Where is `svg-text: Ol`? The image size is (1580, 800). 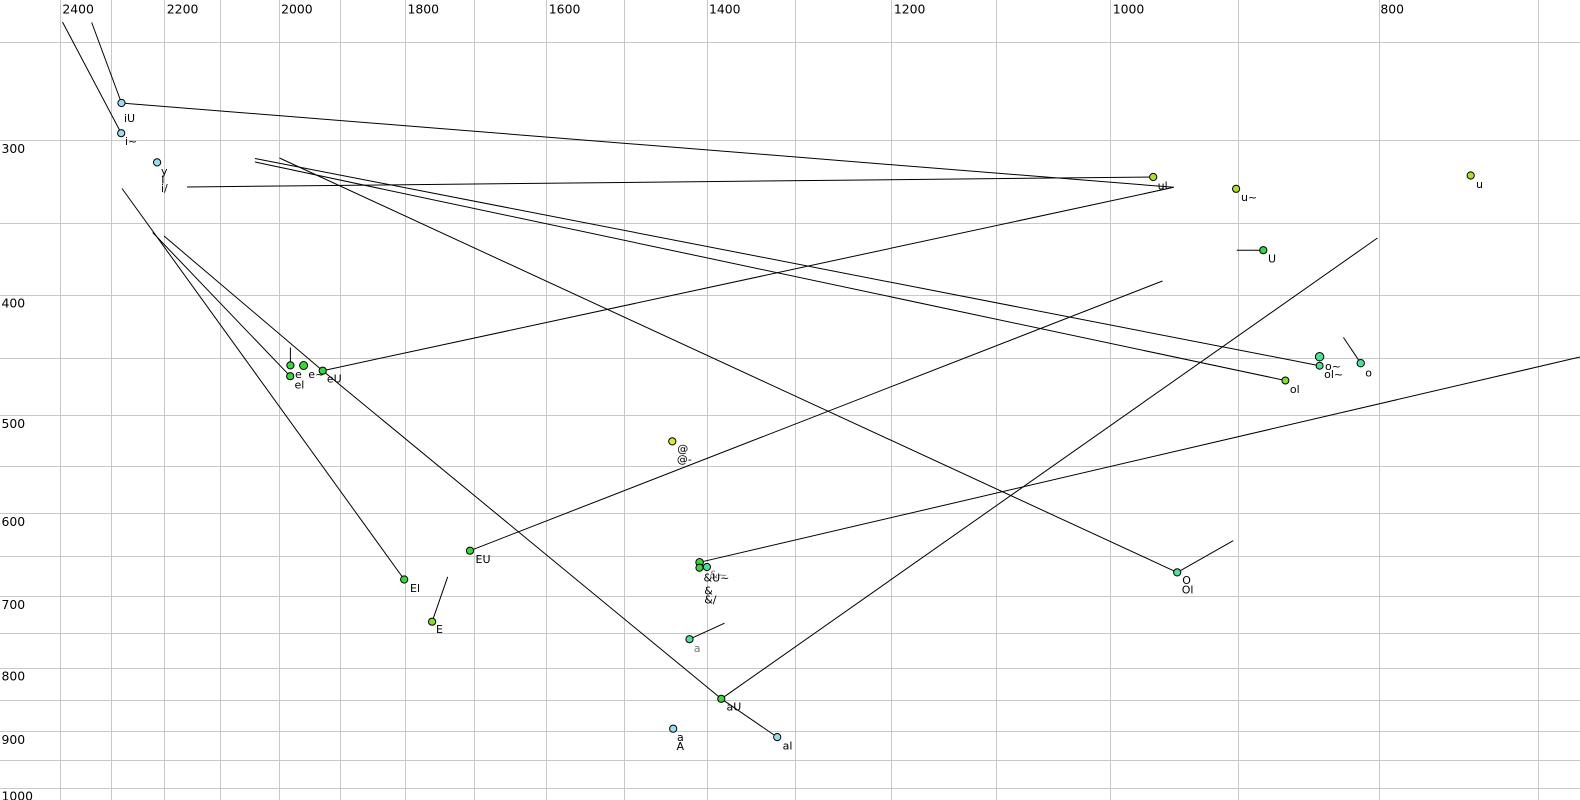
svg-text: Ol is located at coordinates (1188, 589).